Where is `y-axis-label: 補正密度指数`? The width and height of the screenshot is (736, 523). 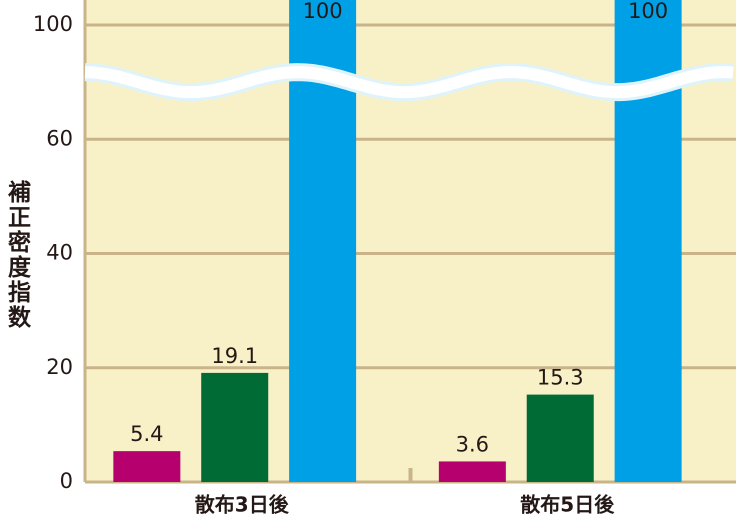
y-axis-label: 補正密度指数 is located at coordinates (18, 255).